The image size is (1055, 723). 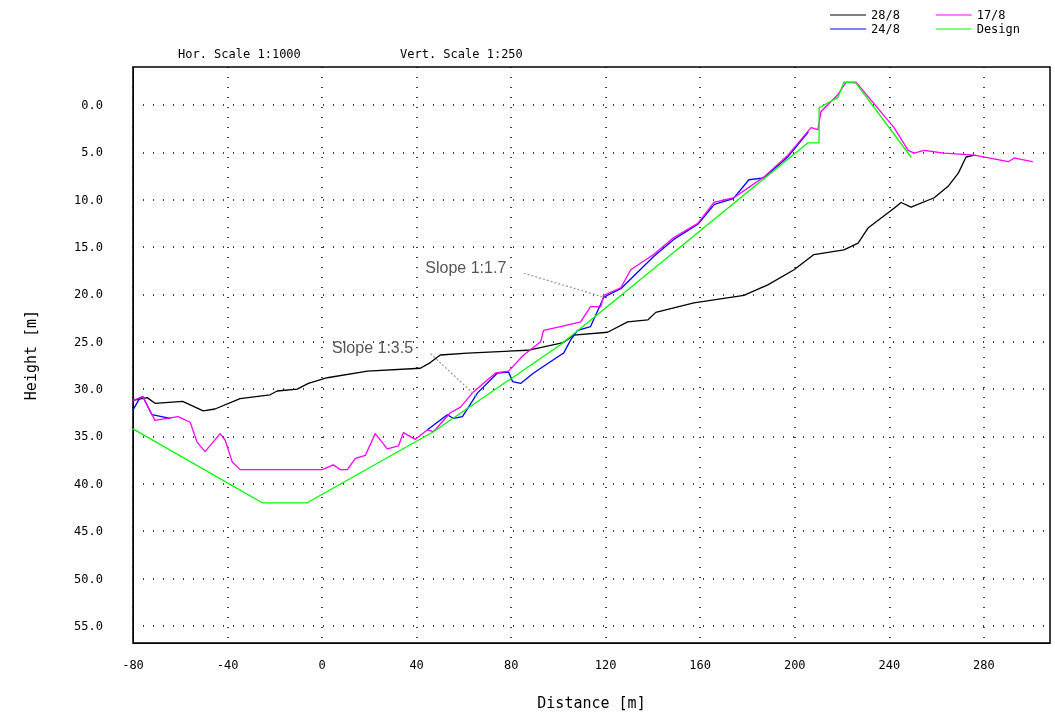 I want to click on y-axis-title: Height [m], so click(x=30, y=355).